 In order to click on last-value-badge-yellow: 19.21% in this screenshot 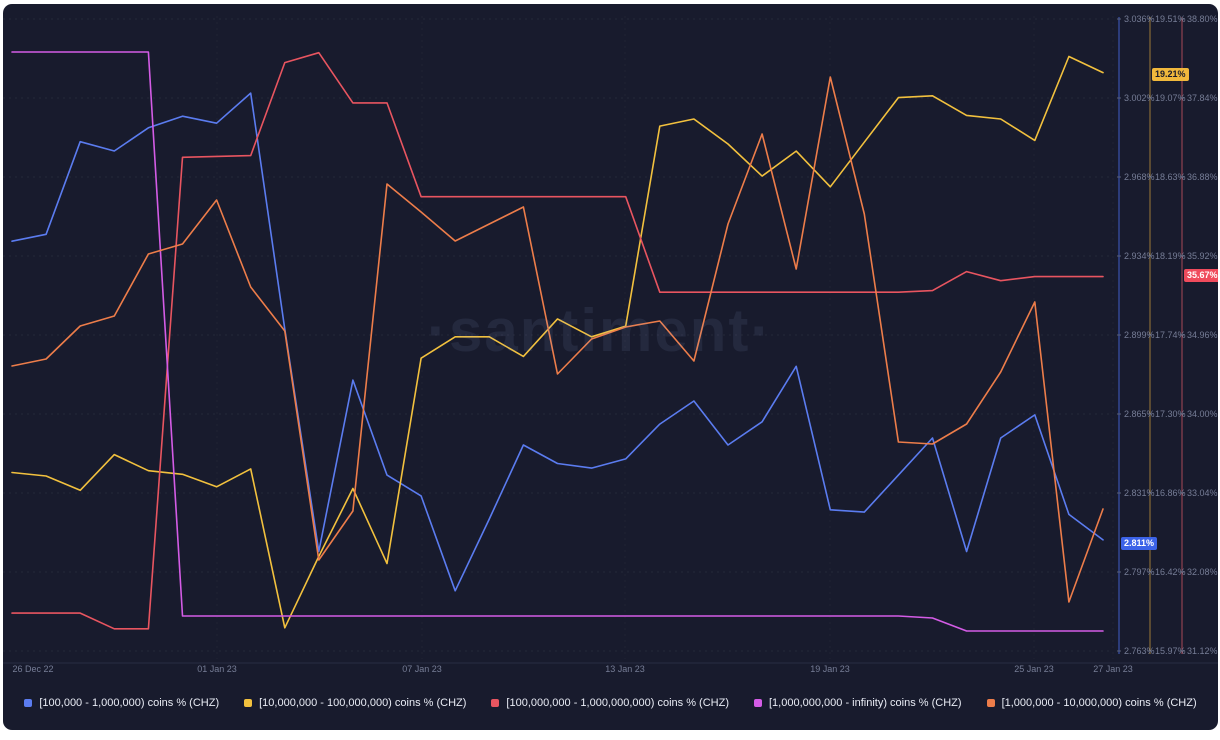, I will do `click(1170, 74)`.